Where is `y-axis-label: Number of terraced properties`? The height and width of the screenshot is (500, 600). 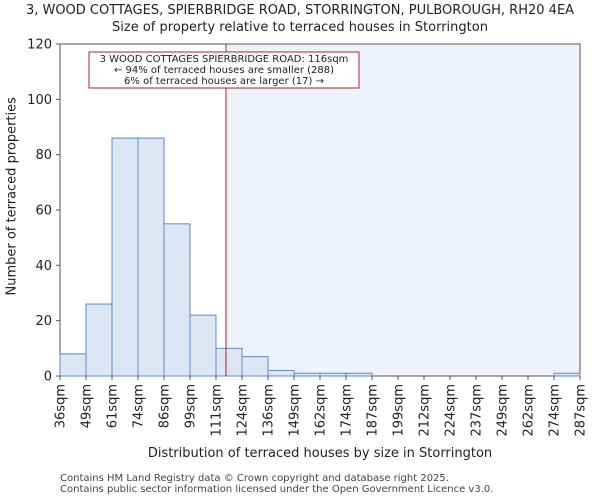 y-axis-label: Number of terraced properties is located at coordinates (12, 196).